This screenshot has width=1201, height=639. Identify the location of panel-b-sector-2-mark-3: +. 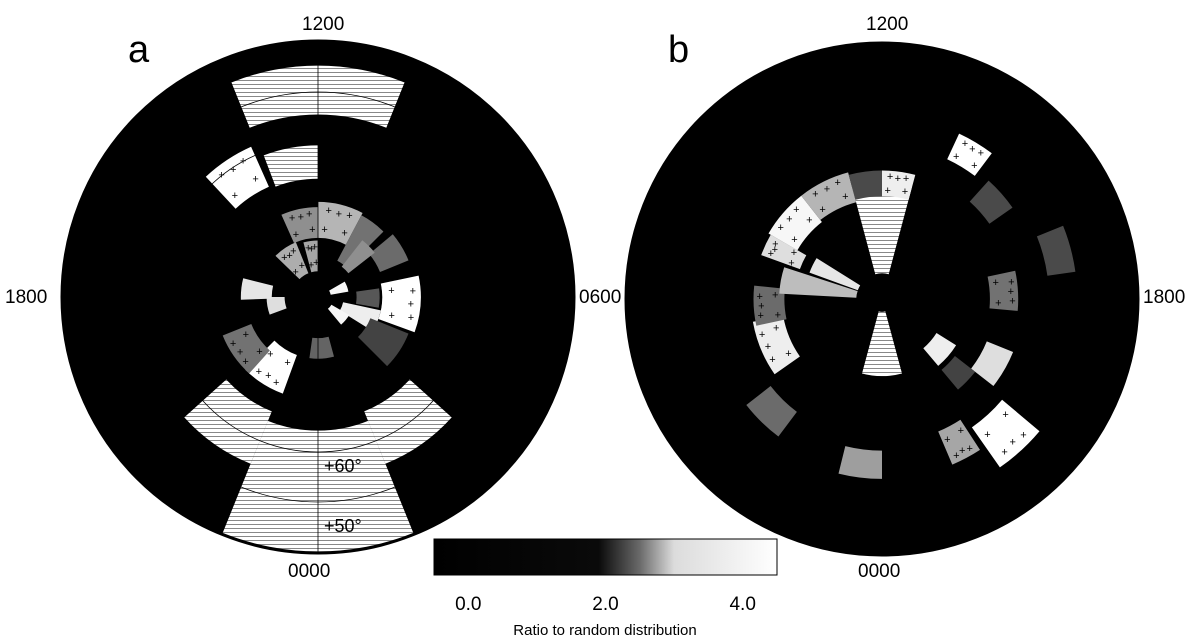
(771, 254).